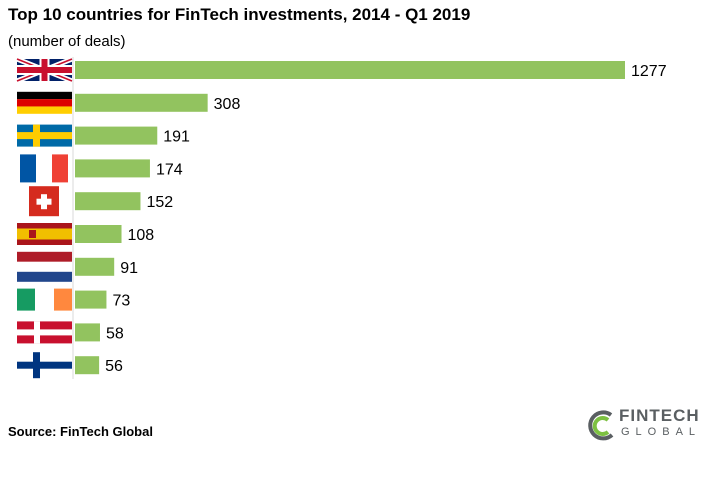 This screenshot has height=481, width=719. What do you see at coordinates (87, 332) in the screenshot?
I see `bar-denmark` at bounding box center [87, 332].